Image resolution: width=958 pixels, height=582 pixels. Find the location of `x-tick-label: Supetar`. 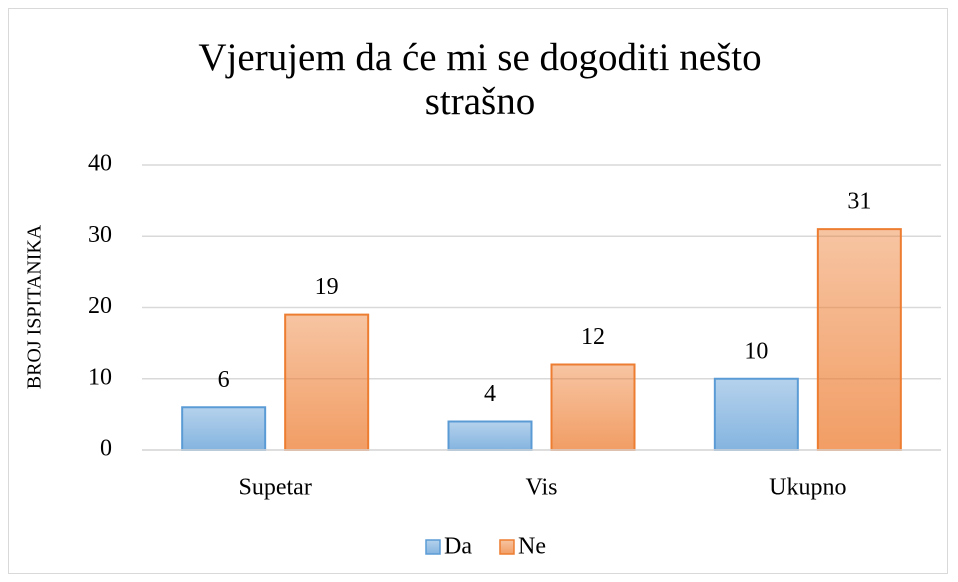

x-tick-label: Supetar is located at coordinates (275, 488).